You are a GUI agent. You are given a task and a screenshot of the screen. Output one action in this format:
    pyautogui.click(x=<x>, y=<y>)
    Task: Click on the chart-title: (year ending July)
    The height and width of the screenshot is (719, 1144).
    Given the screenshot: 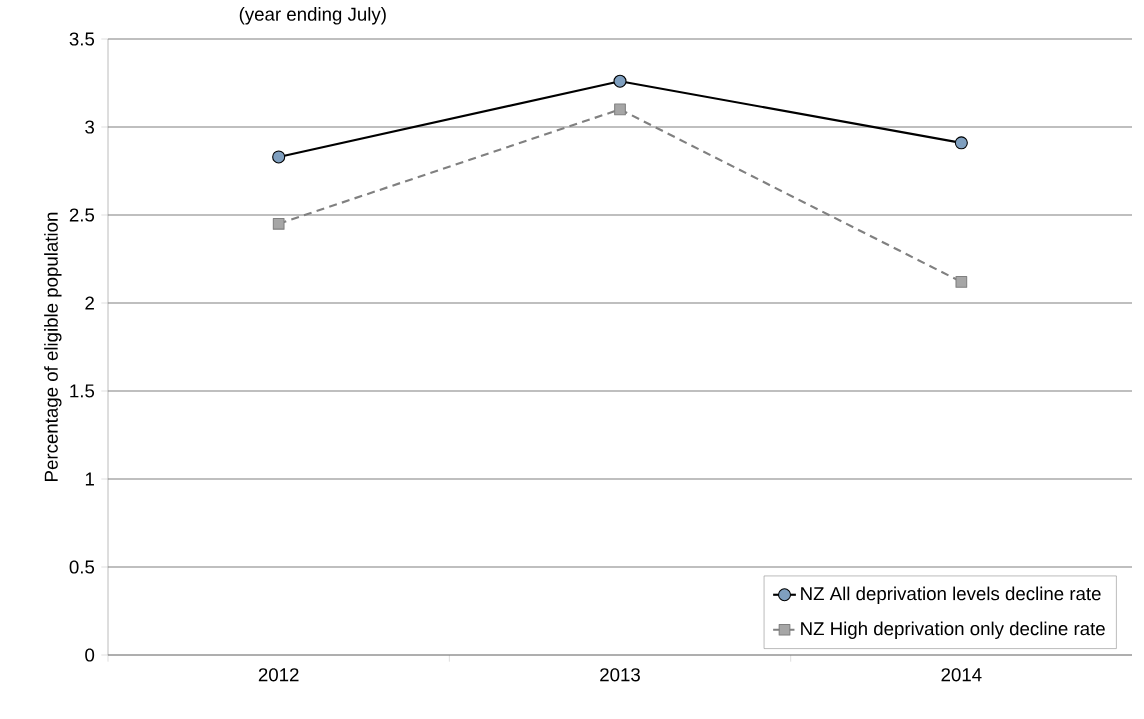 What is the action you would take?
    pyautogui.click(x=312, y=16)
    